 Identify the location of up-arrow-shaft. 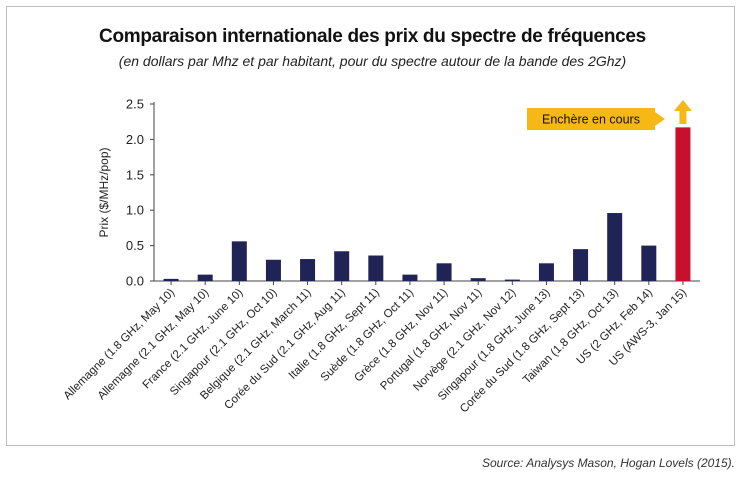
(683, 117).